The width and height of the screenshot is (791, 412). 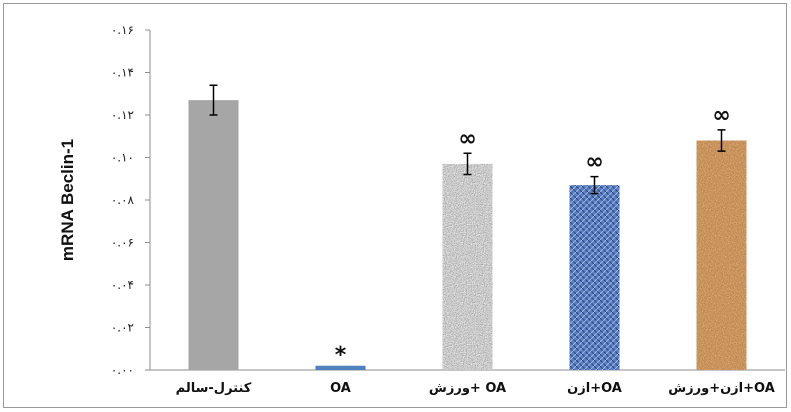 I want to click on y-tick-label: ۰.۰۰, so click(x=122, y=370).